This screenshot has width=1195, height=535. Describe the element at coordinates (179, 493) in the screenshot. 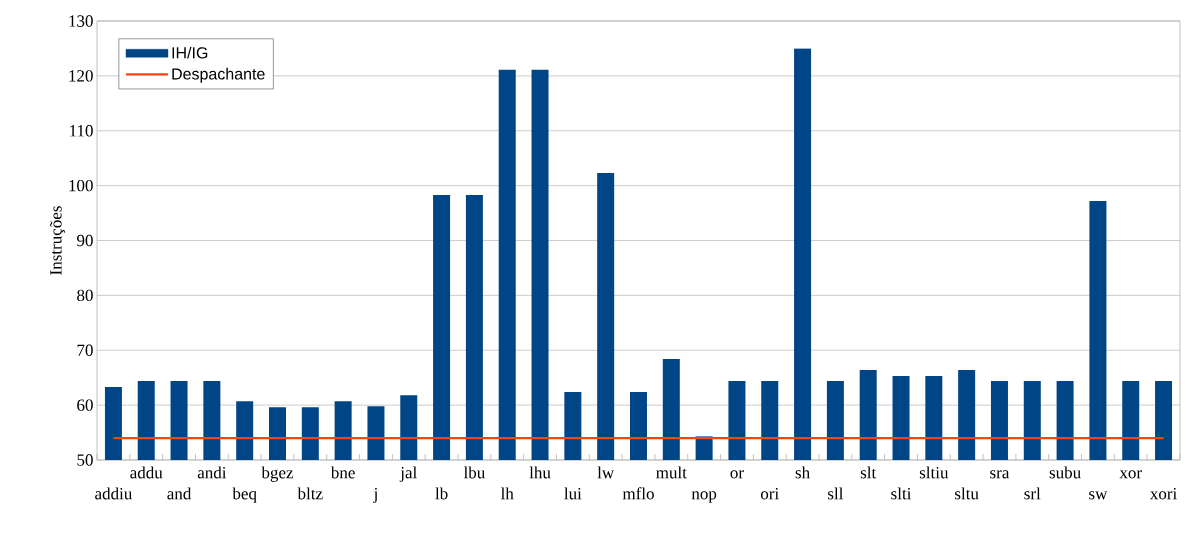

I see `x-tick-label: and` at that location.